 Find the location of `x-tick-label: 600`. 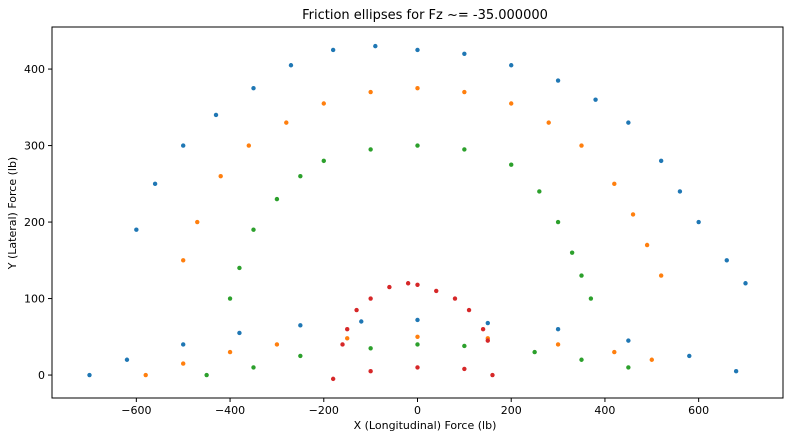

x-tick-label: 600 is located at coordinates (698, 410).